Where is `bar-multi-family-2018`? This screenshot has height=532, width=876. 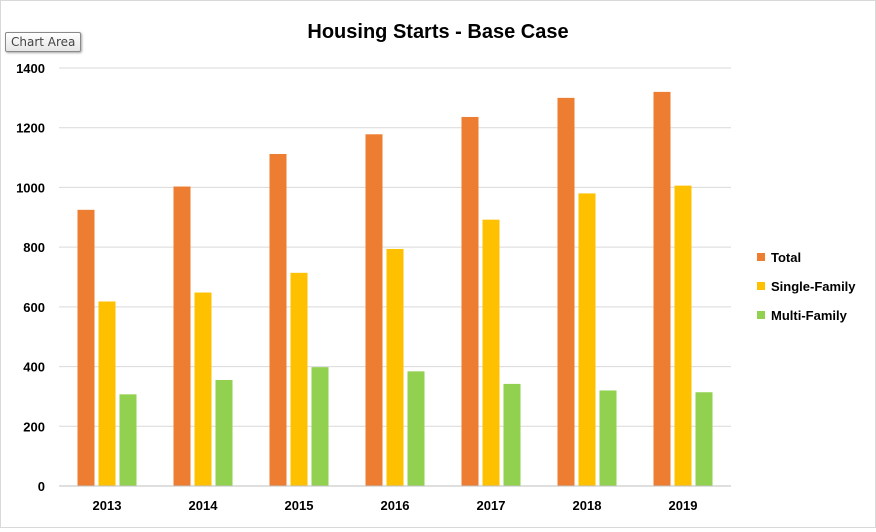 bar-multi-family-2018 is located at coordinates (608, 438).